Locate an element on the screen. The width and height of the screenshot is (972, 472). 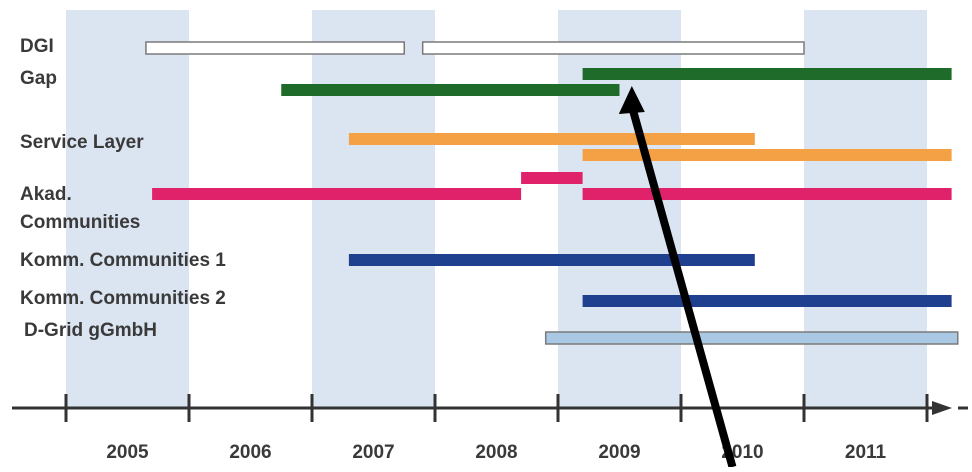
tick-label-2011: 2011 is located at coordinates (866, 452).